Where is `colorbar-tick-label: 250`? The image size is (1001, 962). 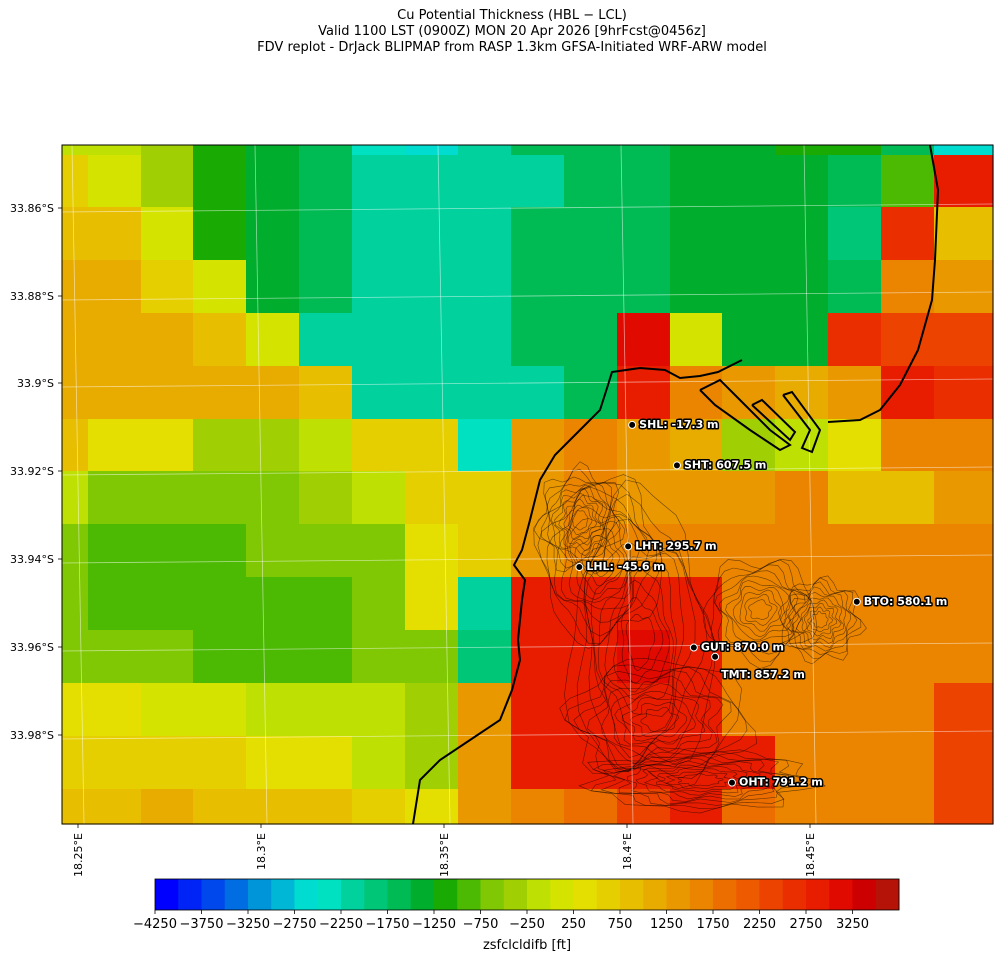 colorbar-tick-label: 250 is located at coordinates (573, 924).